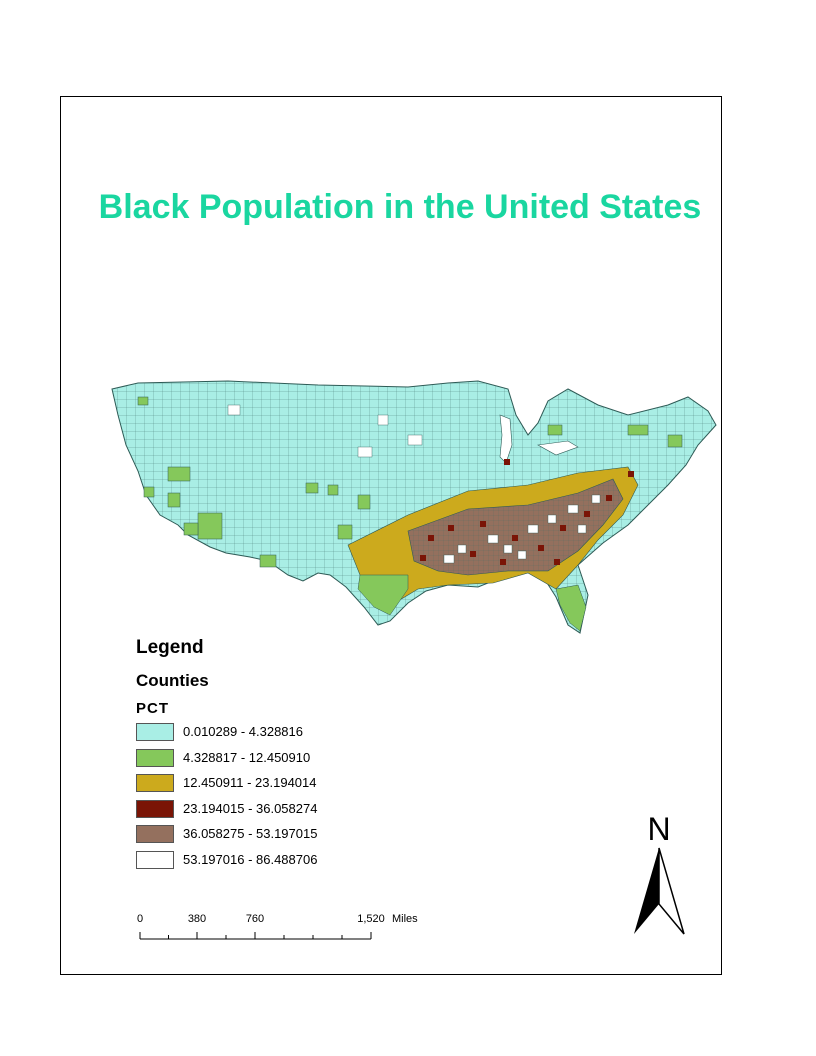  I want to click on scale-tick-label: 380, so click(197, 919).